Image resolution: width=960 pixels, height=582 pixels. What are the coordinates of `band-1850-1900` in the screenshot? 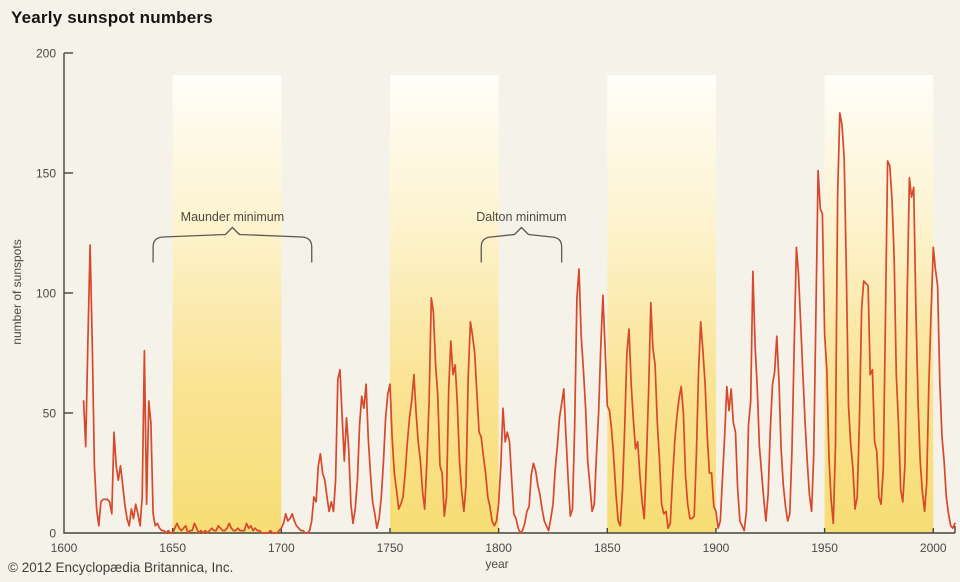 It's located at (661, 304).